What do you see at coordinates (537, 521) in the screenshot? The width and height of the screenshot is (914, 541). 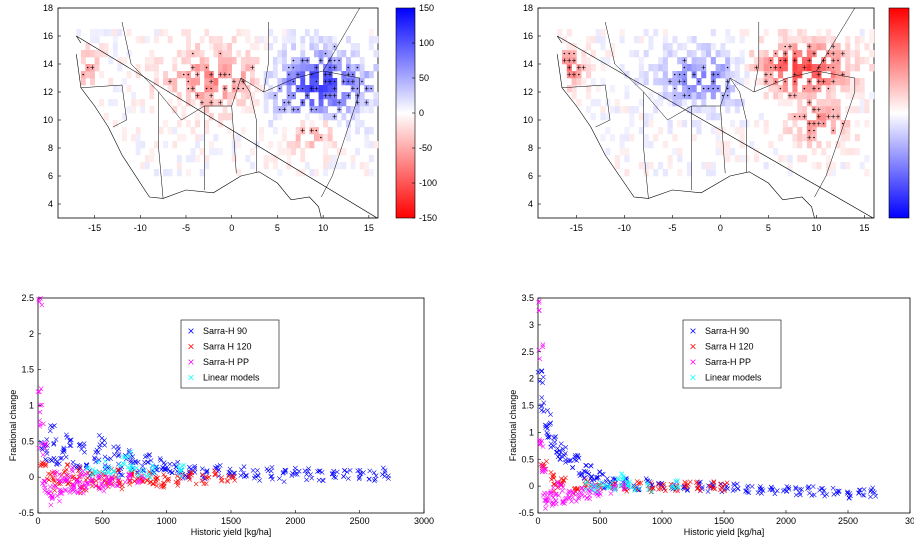 I see `x-tick-label: 0` at bounding box center [537, 521].